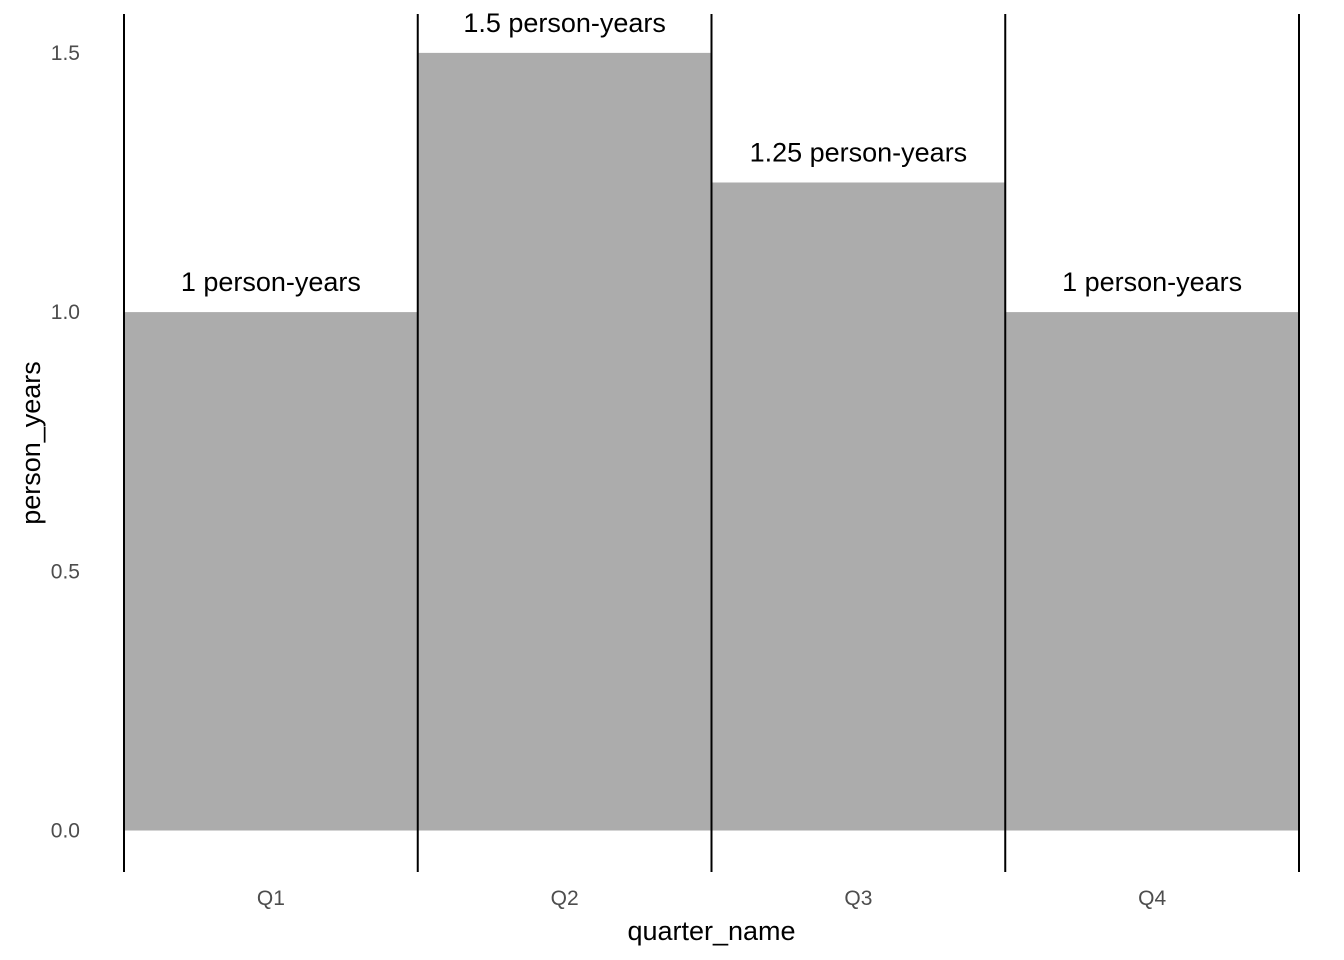  I want to click on bar-q1, so click(271, 571).